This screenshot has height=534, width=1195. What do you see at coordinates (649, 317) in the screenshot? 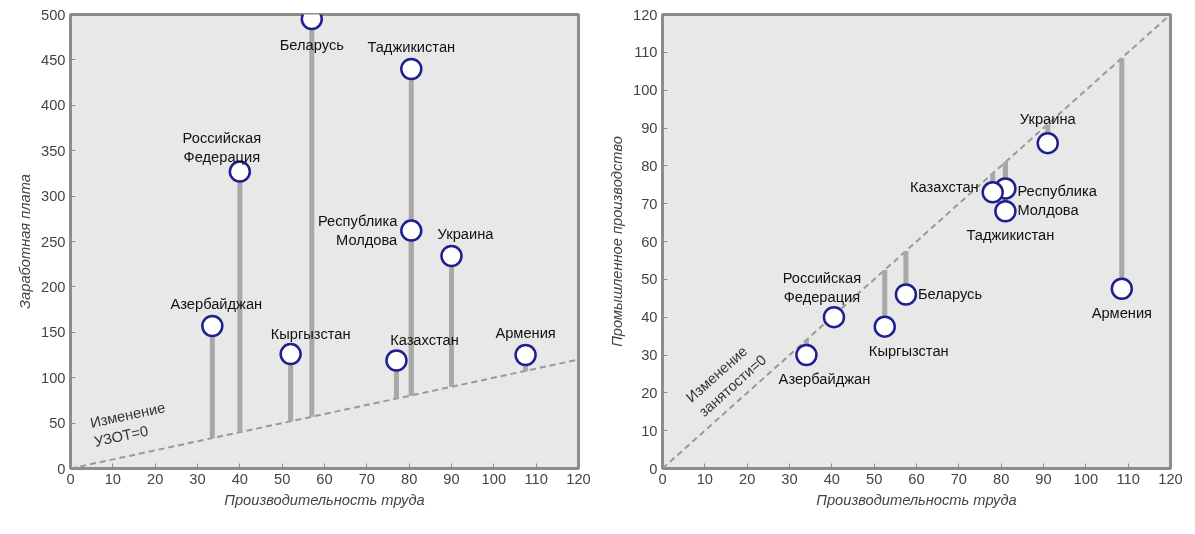
I see `y-tick-label: 40` at bounding box center [649, 317].